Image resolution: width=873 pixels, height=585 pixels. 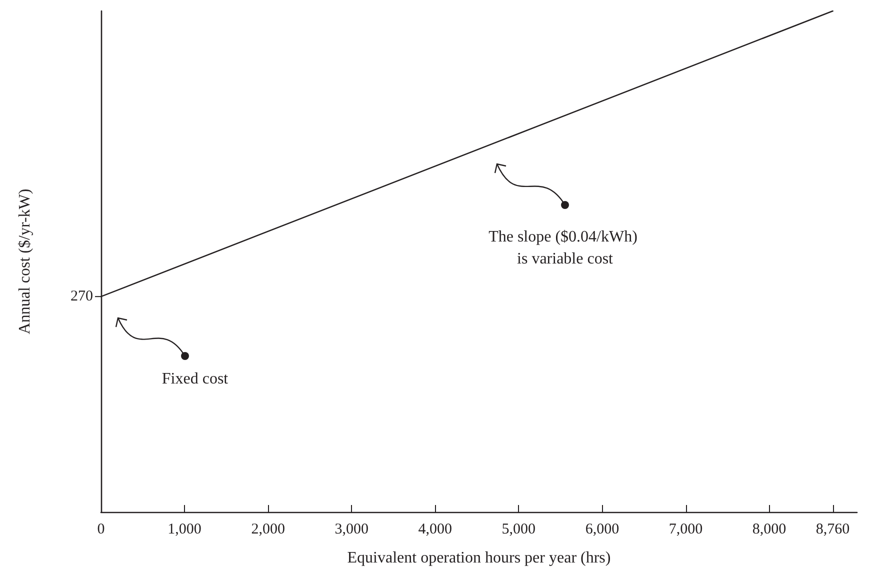 What do you see at coordinates (351, 530) in the screenshot?
I see `x-tick-label: 3,000` at bounding box center [351, 530].